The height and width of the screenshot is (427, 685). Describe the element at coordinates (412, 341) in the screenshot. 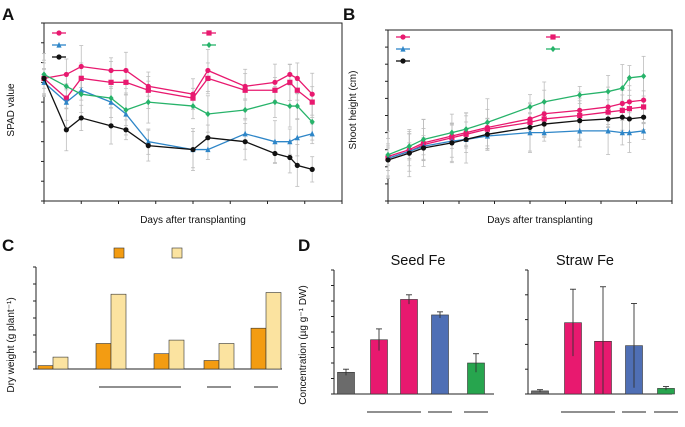

I see `chart-d-seed` at that location.